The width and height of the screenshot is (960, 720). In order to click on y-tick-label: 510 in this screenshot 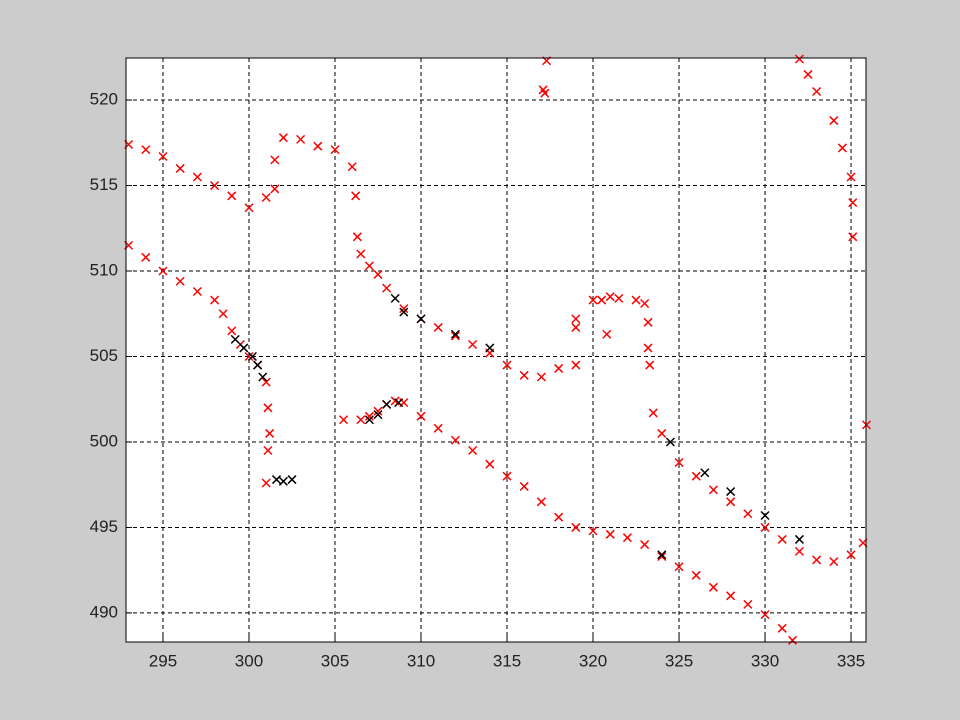, I will do `click(104, 270)`.